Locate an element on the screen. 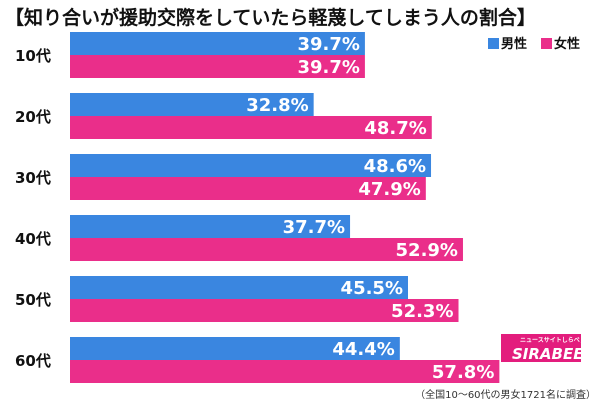 This screenshot has height=404, width=600. chart-title: 【知り合いが援助交際をしていたら軽蔑してしまう人の割合】 is located at coordinates (270, 17).